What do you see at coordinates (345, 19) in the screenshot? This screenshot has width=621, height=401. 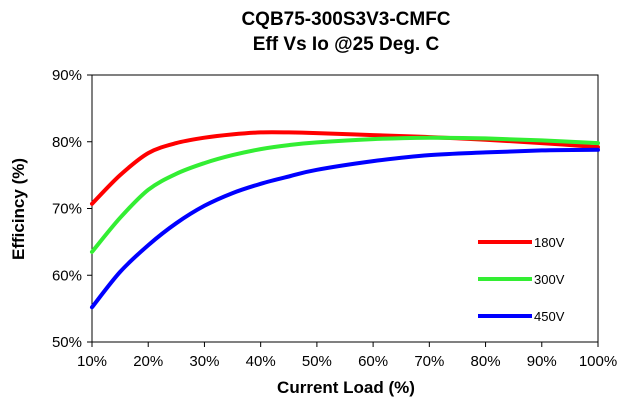 I see `chart-title: CQB75-300S3V3-CMFC` at bounding box center [345, 19].